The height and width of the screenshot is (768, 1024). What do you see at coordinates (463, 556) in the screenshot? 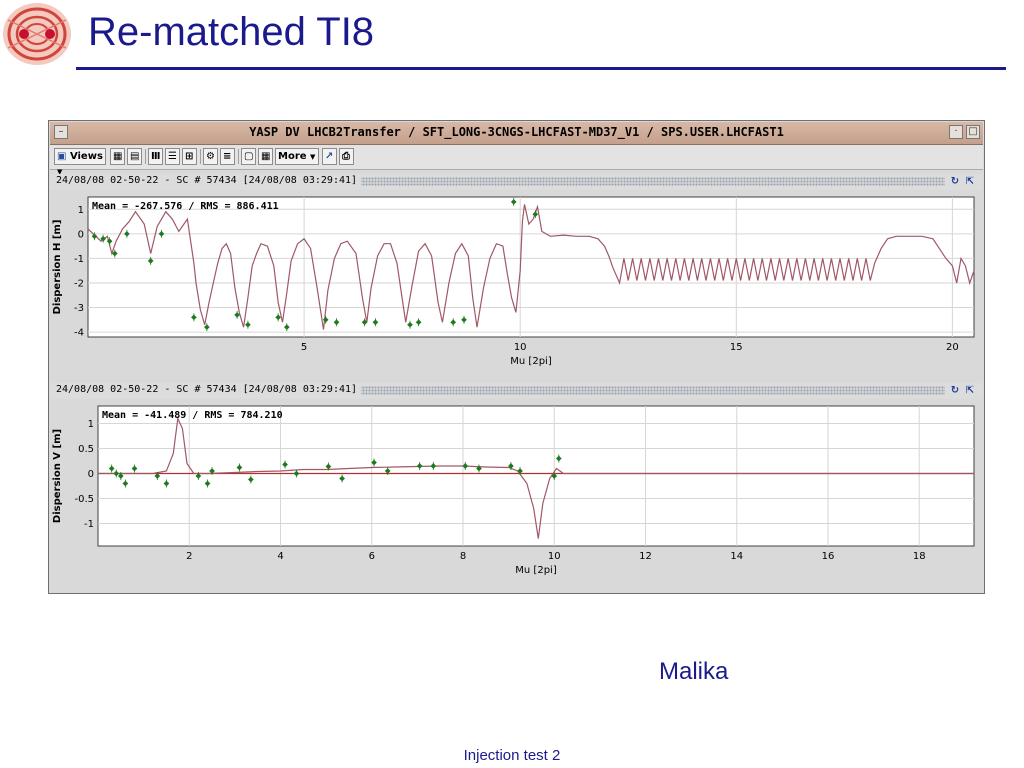
I see `x-tick-label: 8` at bounding box center [463, 556].